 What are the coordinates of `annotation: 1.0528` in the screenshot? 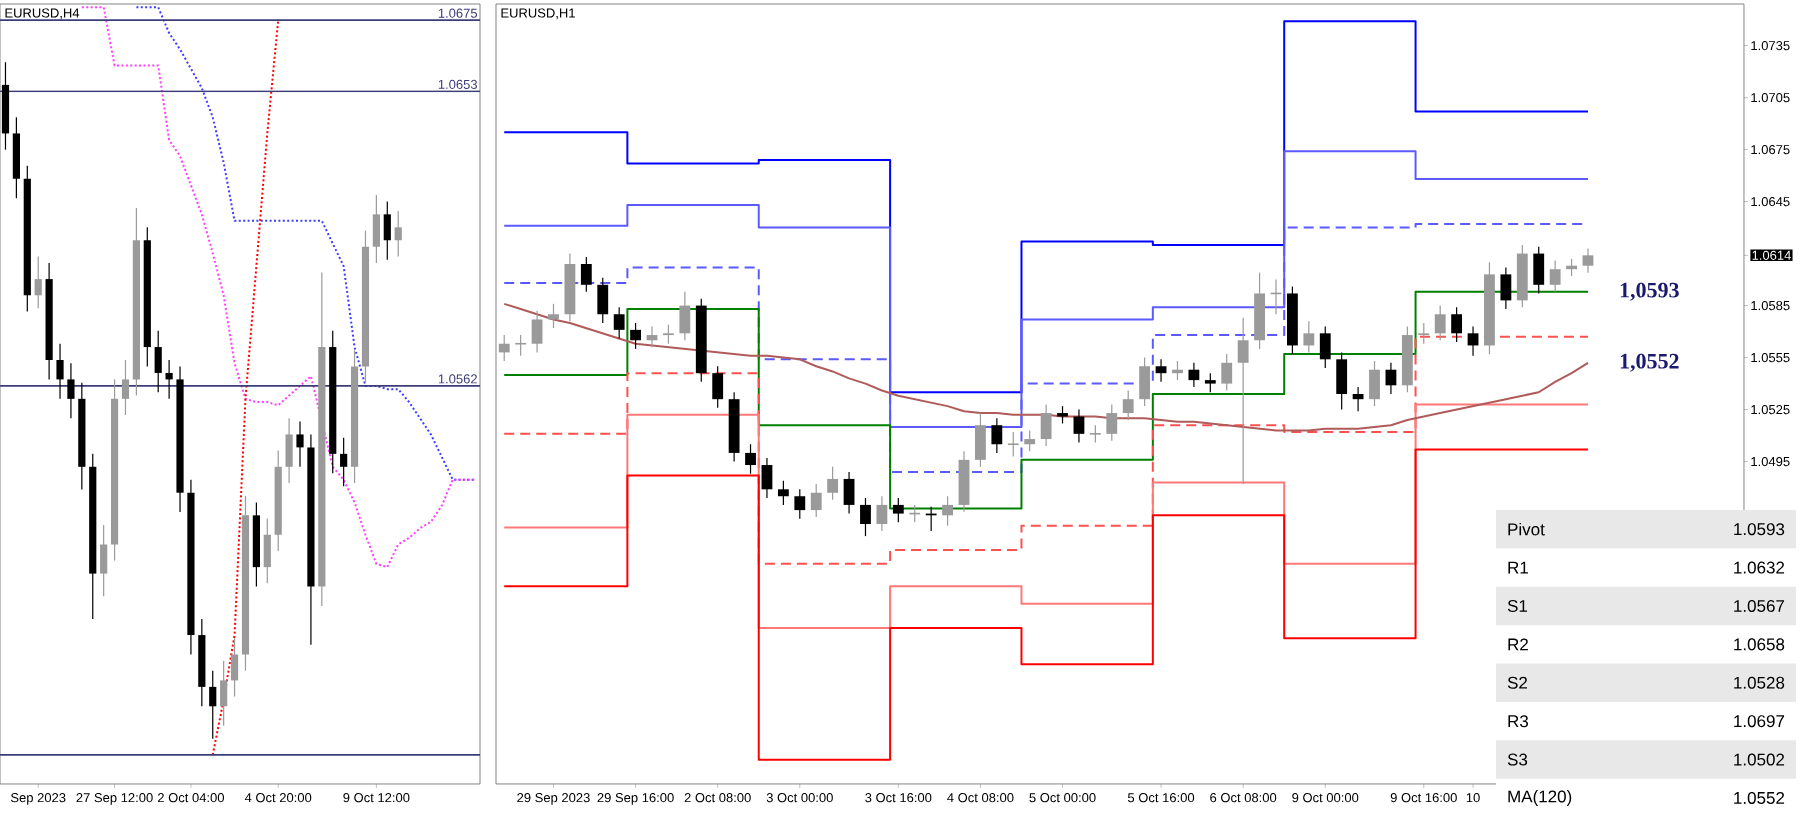 It's located at (1759, 682).